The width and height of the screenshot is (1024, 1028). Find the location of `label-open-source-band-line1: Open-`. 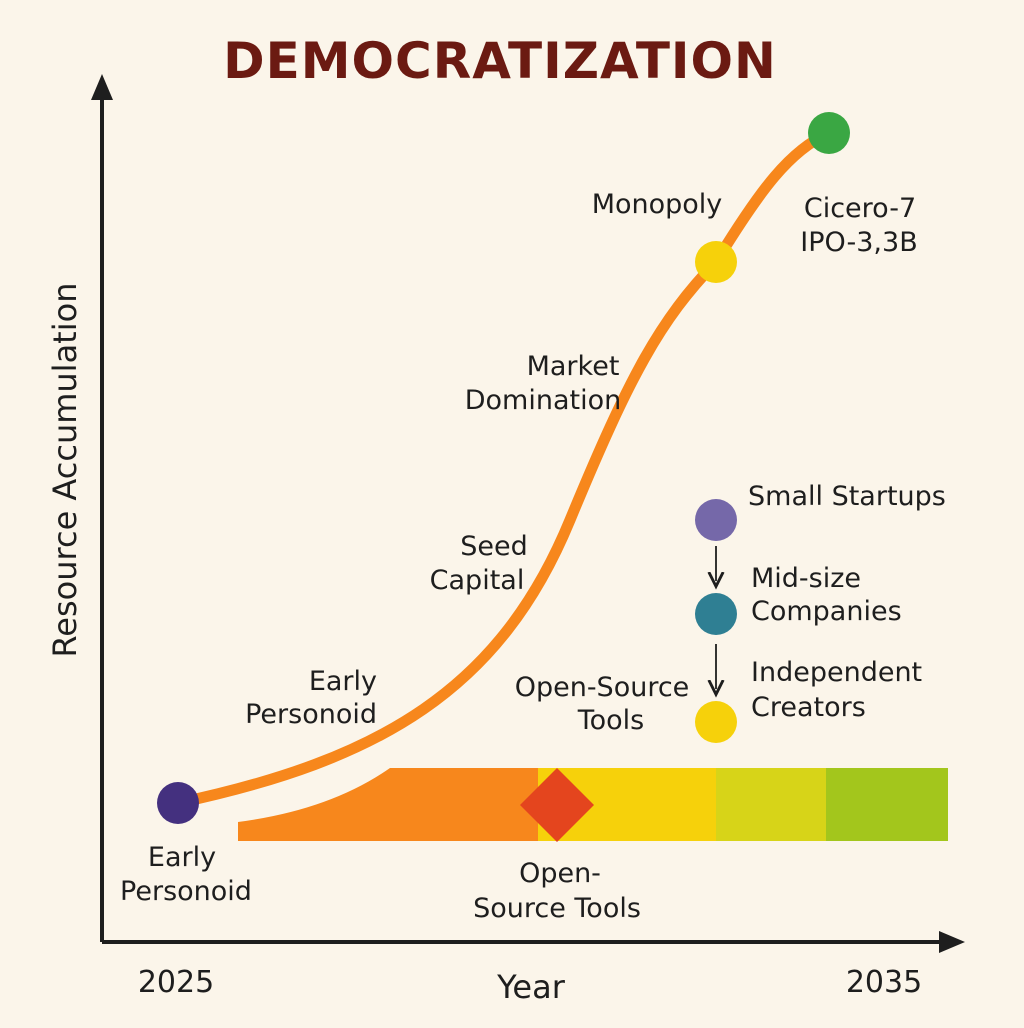

label-open-source-band-line1: Open- is located at coordinates (560, 873).